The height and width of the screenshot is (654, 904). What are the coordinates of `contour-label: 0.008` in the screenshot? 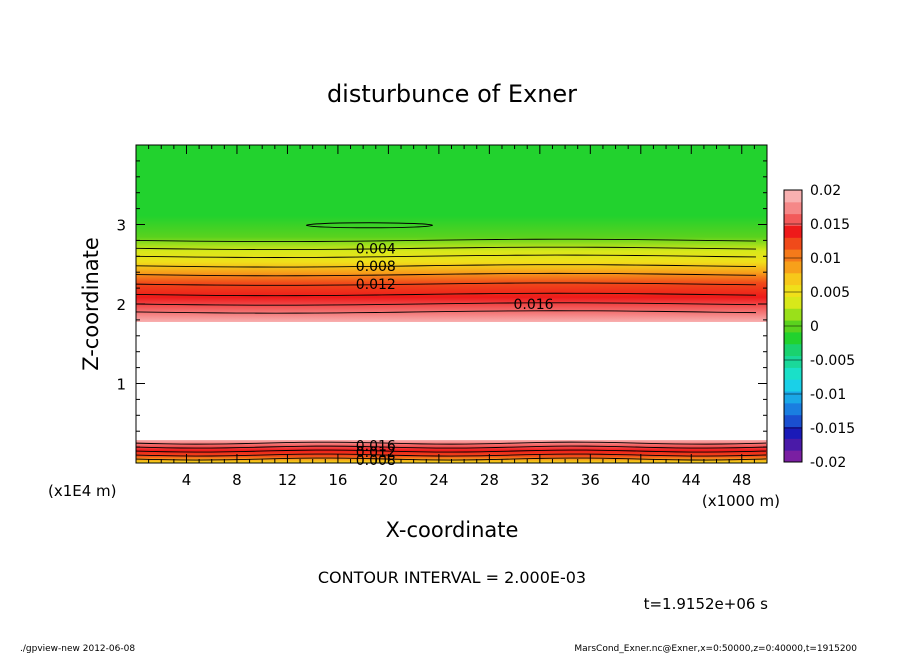 It's located at (376, 267).